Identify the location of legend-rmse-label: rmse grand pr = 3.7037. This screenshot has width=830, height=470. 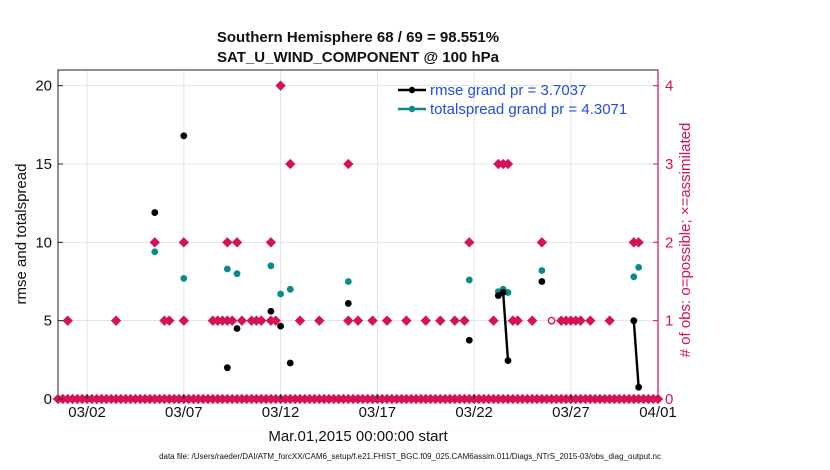
(508, 90).